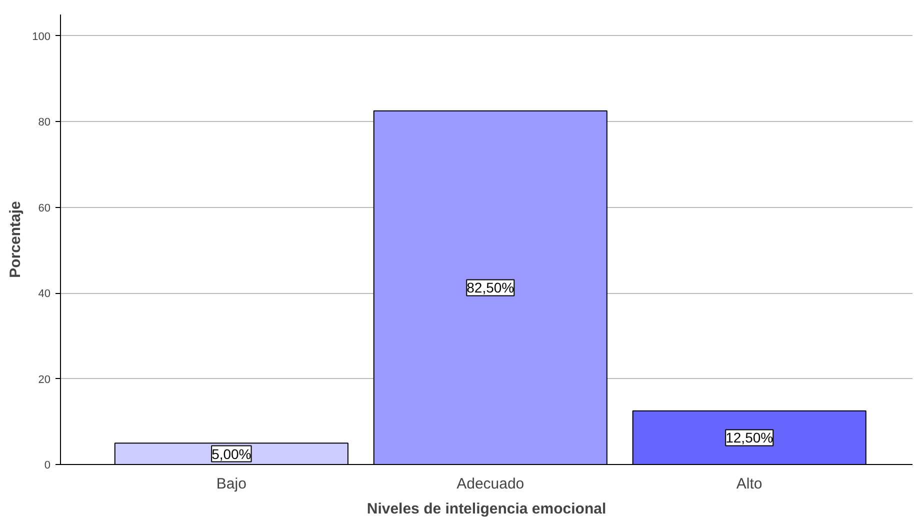 This screenshot has height=520, width=914. Describe the element at coordinates (47, 466) in the screenshot. I see `y-tick-label: 0` at that location.